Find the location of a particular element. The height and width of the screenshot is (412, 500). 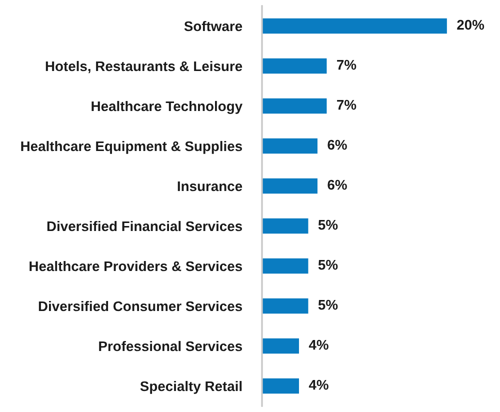

y-tick-label: Software is located at coordinates (213, 26).